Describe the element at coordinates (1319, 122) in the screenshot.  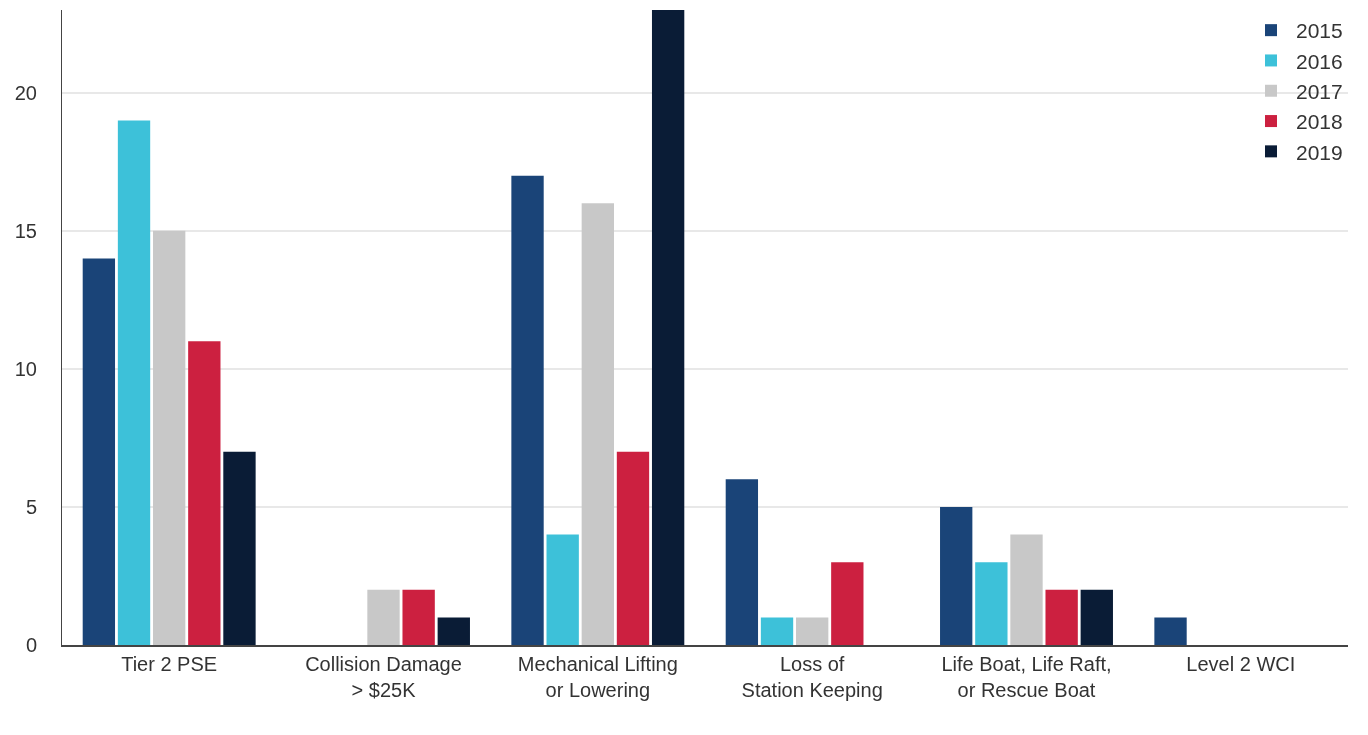
I see `legend-label: 2018` at that location.